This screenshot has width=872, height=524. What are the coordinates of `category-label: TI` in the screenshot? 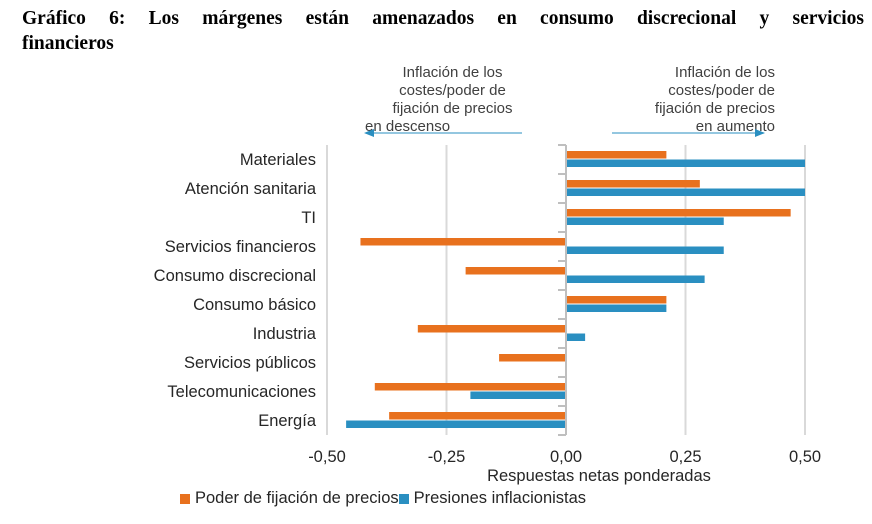 It's located at (308, 218).